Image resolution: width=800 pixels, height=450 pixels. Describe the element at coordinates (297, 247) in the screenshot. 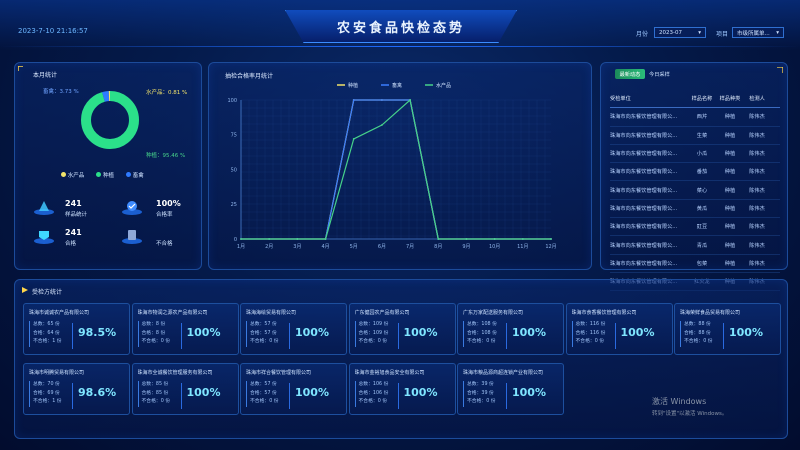

I see `x-tick-label: 3月` at that location.